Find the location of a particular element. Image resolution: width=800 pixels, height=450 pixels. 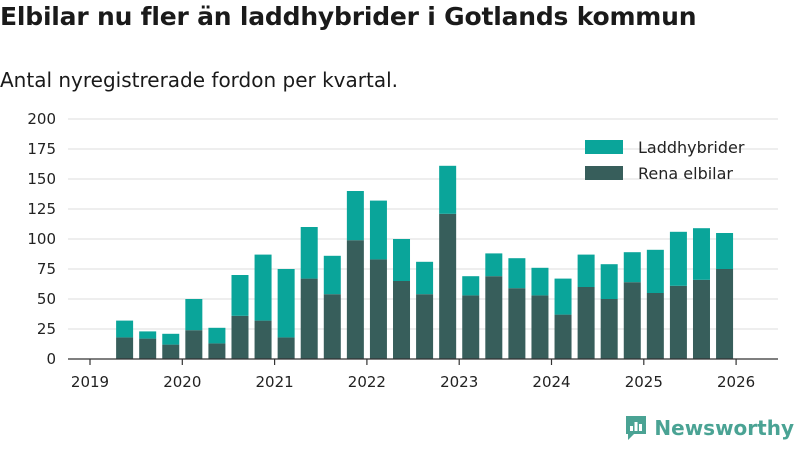

legend-swatch-rena-elbilar is located at coordinates (604, 173).